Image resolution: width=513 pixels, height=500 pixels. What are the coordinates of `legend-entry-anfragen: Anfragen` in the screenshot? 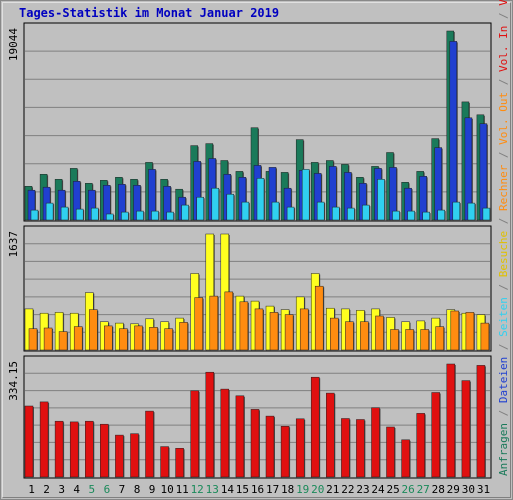 It's located at (503, 449).